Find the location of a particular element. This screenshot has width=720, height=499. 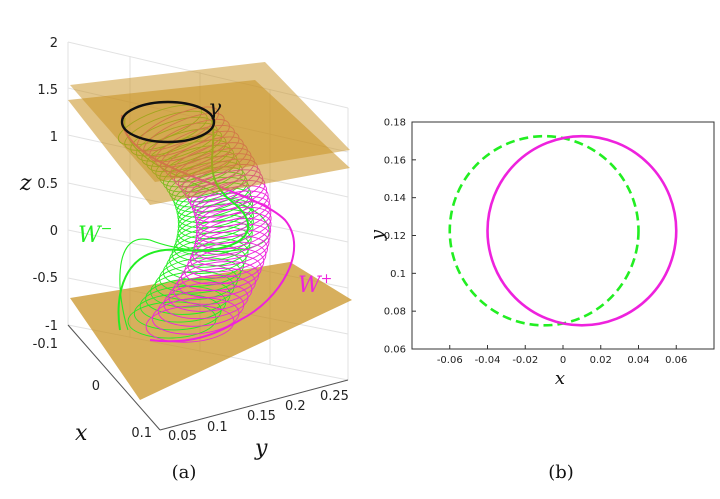

y-tick-label: 0.12 is located at coordinates (395, 236).